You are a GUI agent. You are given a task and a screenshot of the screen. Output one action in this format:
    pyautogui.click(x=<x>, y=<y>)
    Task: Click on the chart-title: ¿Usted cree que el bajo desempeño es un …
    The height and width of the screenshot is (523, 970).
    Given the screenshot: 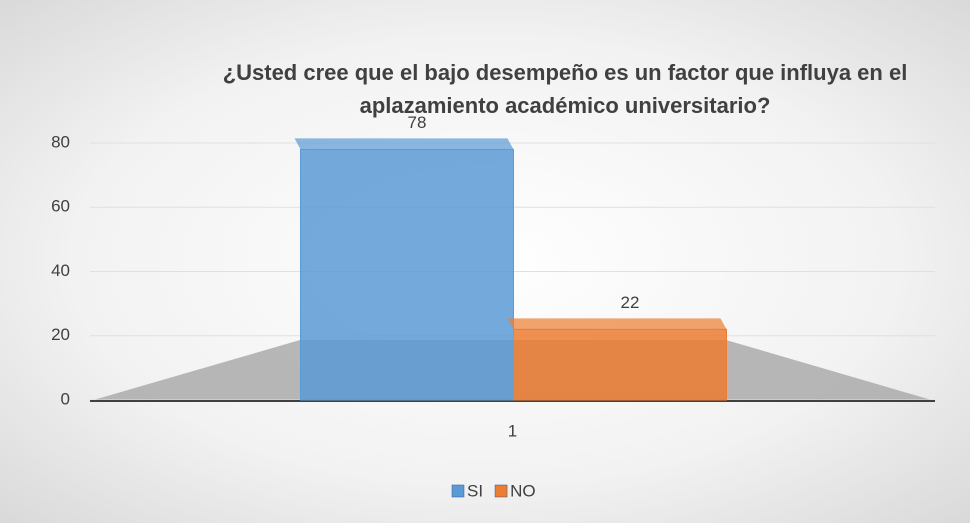 What is the action you would take?
    pyautogui.click(x=565, y=89)
    